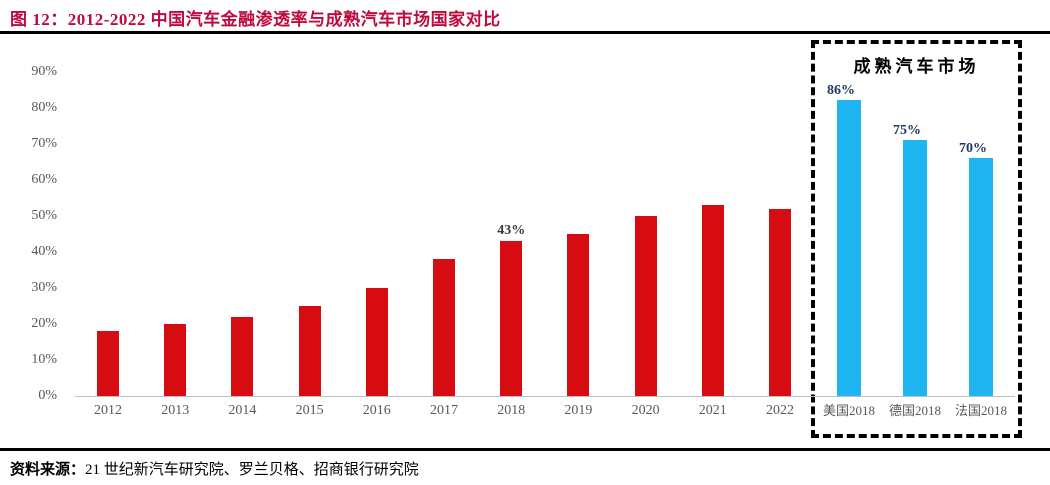 The image size is (1050, 485). Describe the element at coordinates (108, 363) in the screenshot. I see `bar-2012` at that location.